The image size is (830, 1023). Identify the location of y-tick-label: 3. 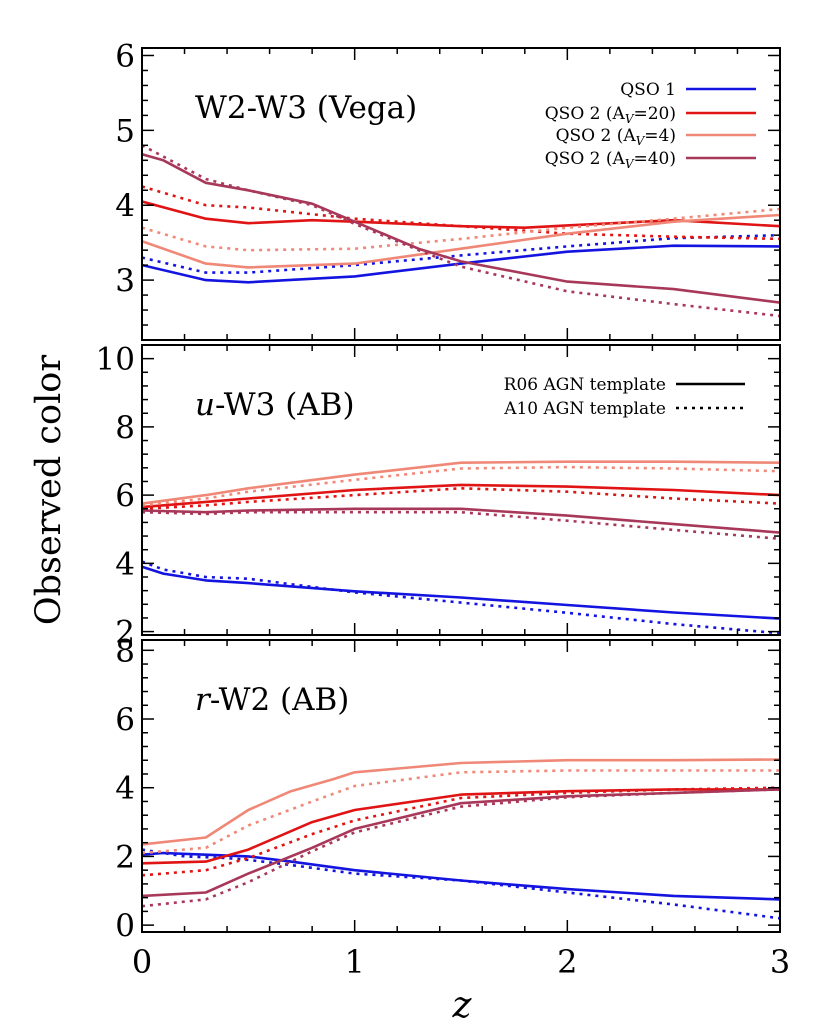
(125, 281).